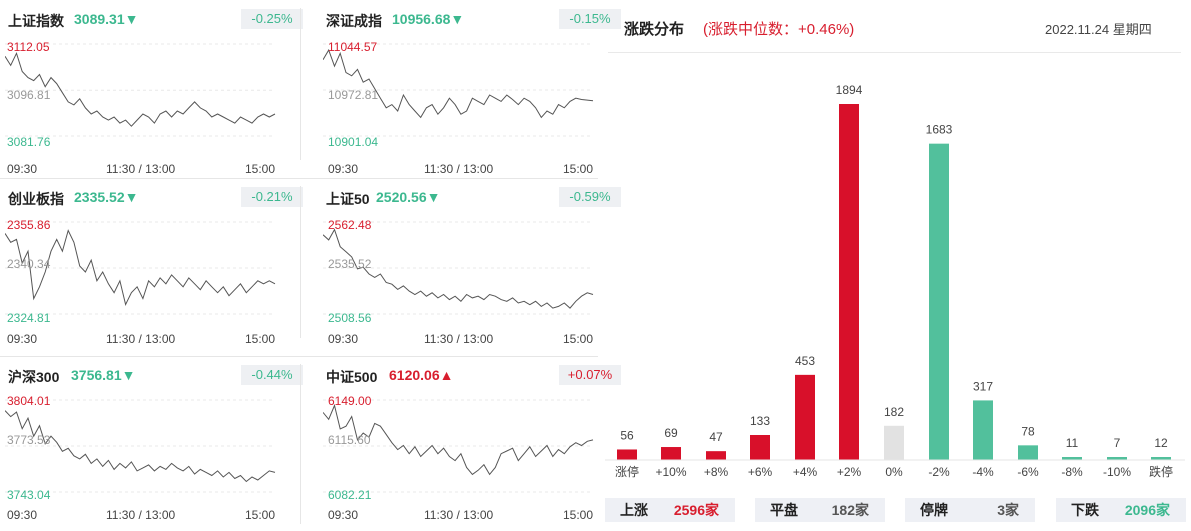  I want to click on distribution-title: 涨跌分布, so click(654, 29).